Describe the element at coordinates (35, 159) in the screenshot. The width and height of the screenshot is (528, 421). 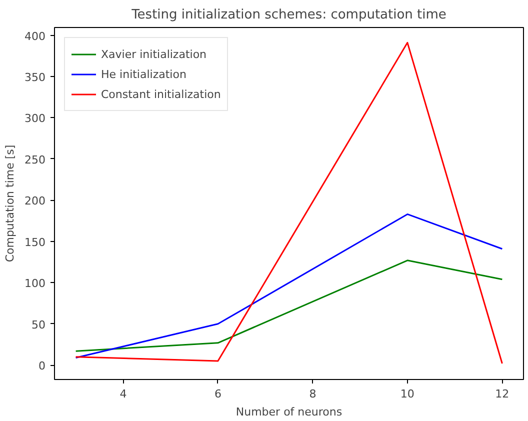
I see `y-tick-label: 250` at that location.